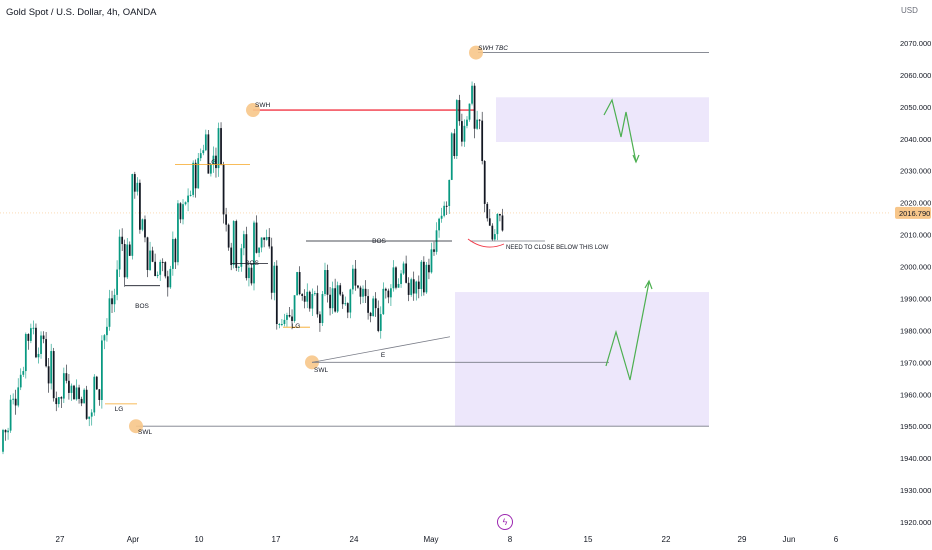 The image size is (932, 550). What do you see at coordinates (430, 539) in the screenshot?
I see `x-tick-label: May` at bounding box center [430, 539].